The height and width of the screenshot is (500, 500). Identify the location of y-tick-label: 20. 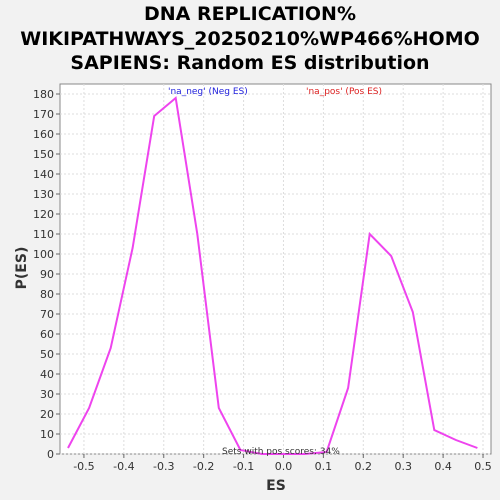
(47, 414).